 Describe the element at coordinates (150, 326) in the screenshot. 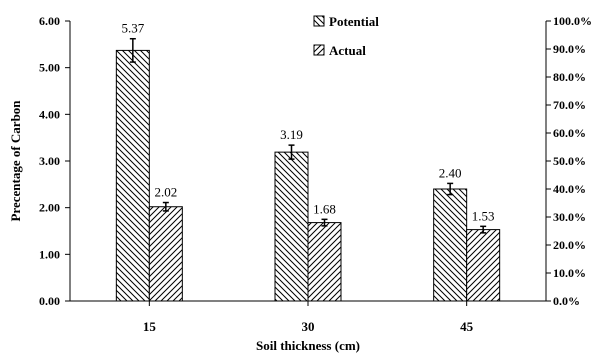

I see `x-tick-label: 15` at that location.